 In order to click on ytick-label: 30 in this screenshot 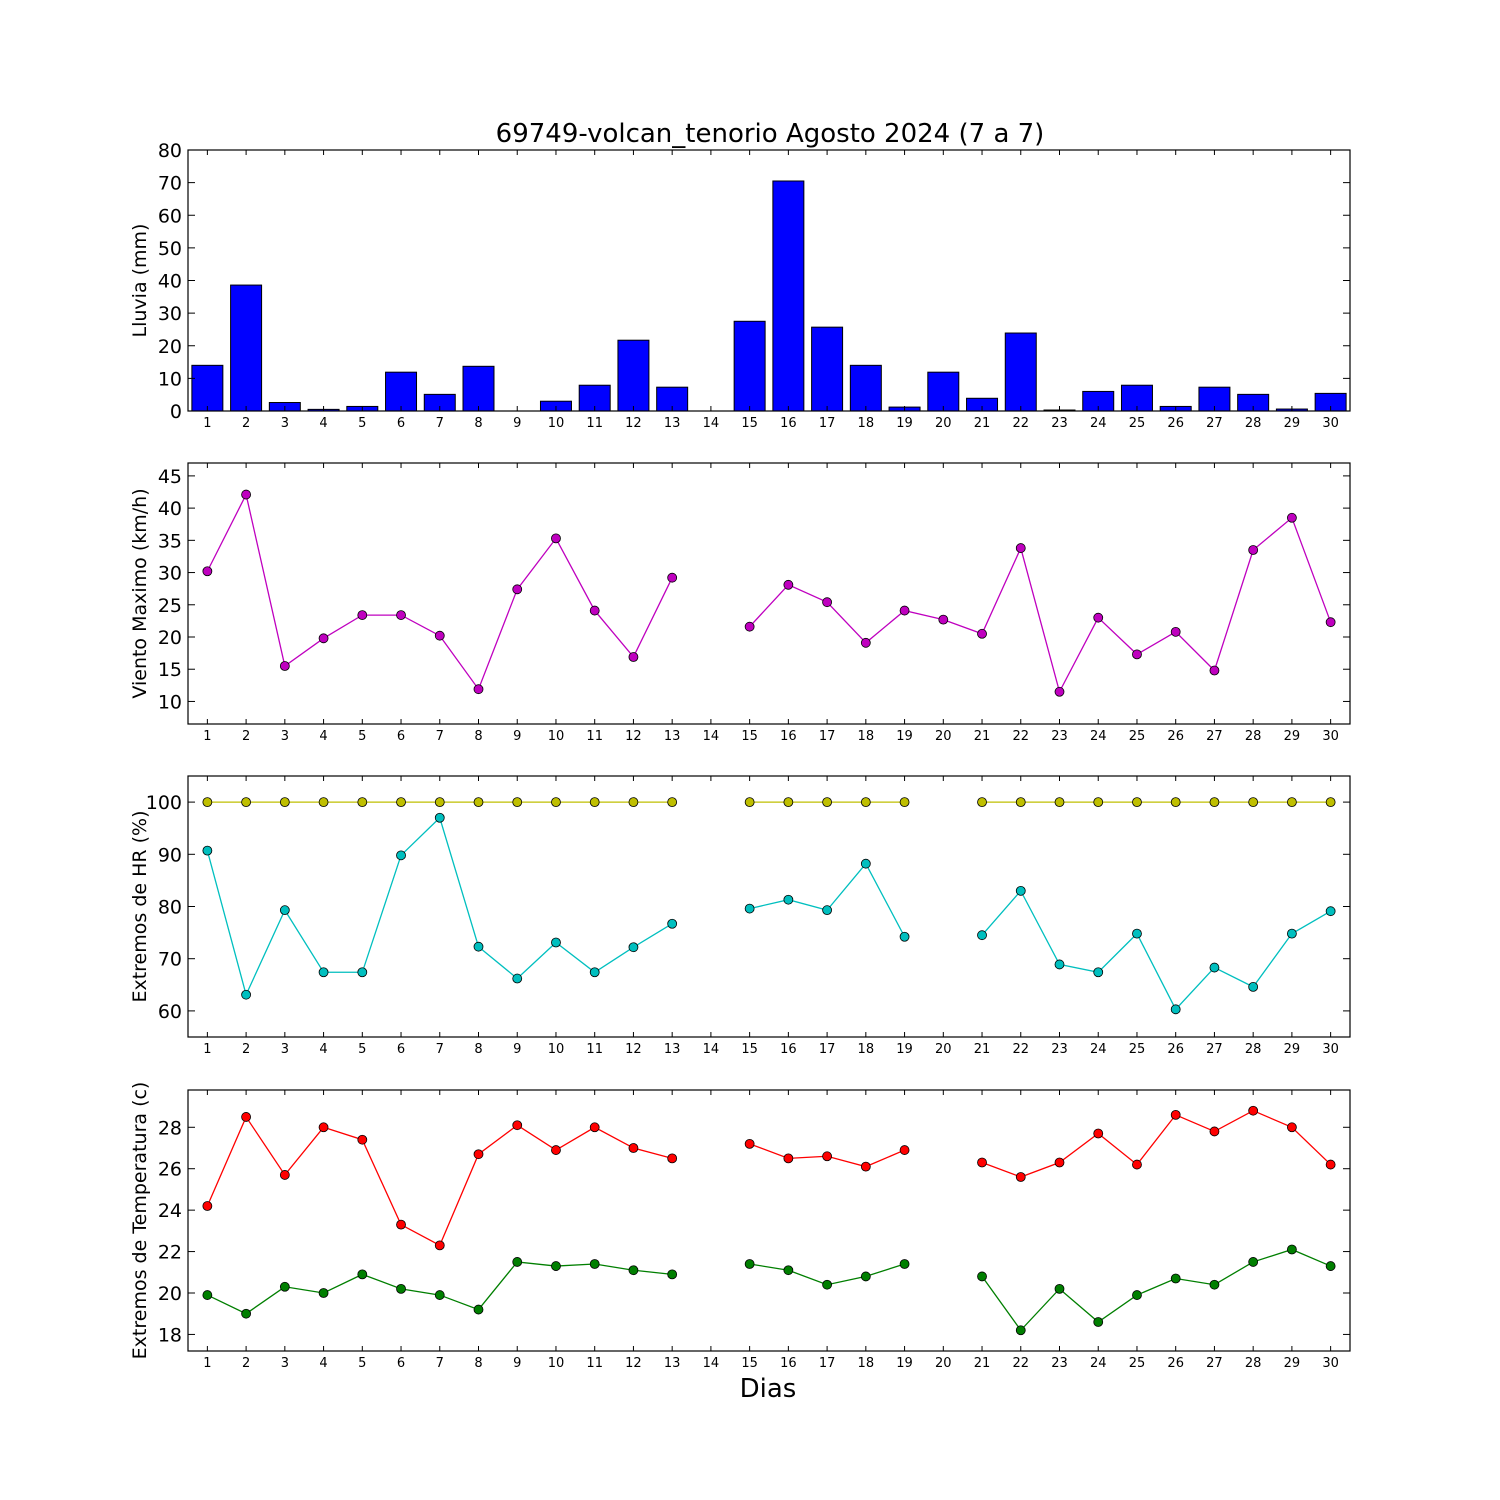, I will do `click(170, 314)`.